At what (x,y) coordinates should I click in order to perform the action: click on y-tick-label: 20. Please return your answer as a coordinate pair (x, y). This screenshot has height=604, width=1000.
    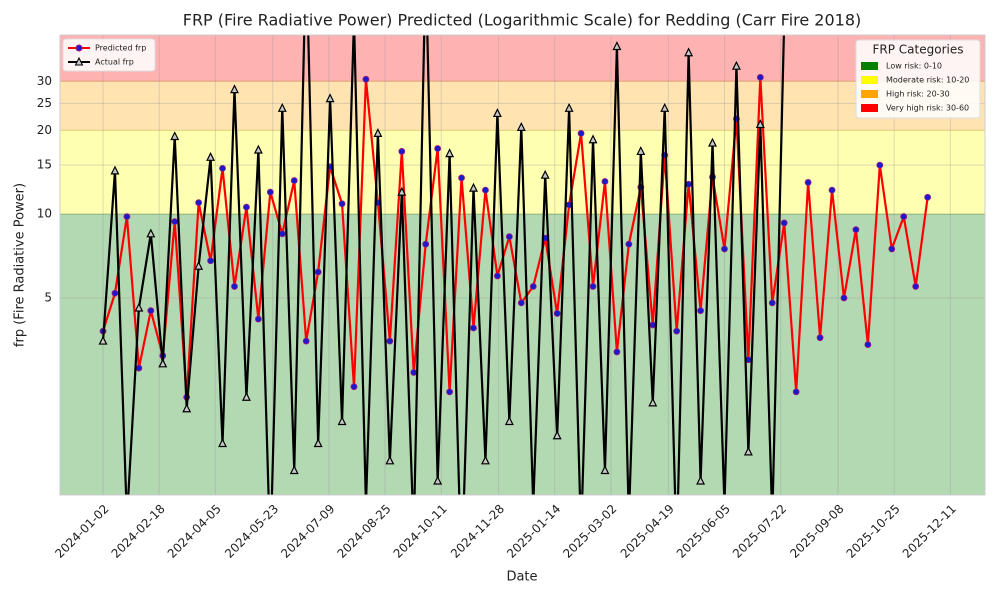
    Looking at the image, I should click on (44, 130).